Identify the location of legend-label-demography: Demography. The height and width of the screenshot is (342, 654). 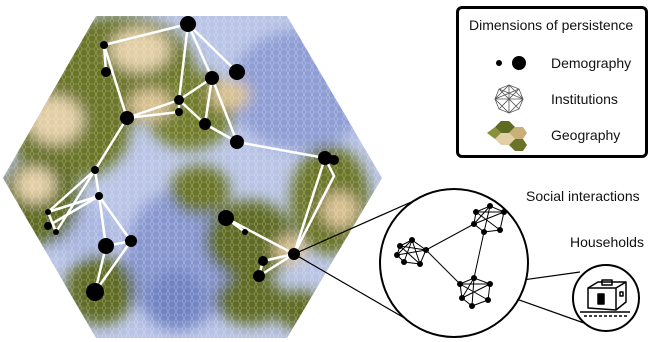
(591, 63).